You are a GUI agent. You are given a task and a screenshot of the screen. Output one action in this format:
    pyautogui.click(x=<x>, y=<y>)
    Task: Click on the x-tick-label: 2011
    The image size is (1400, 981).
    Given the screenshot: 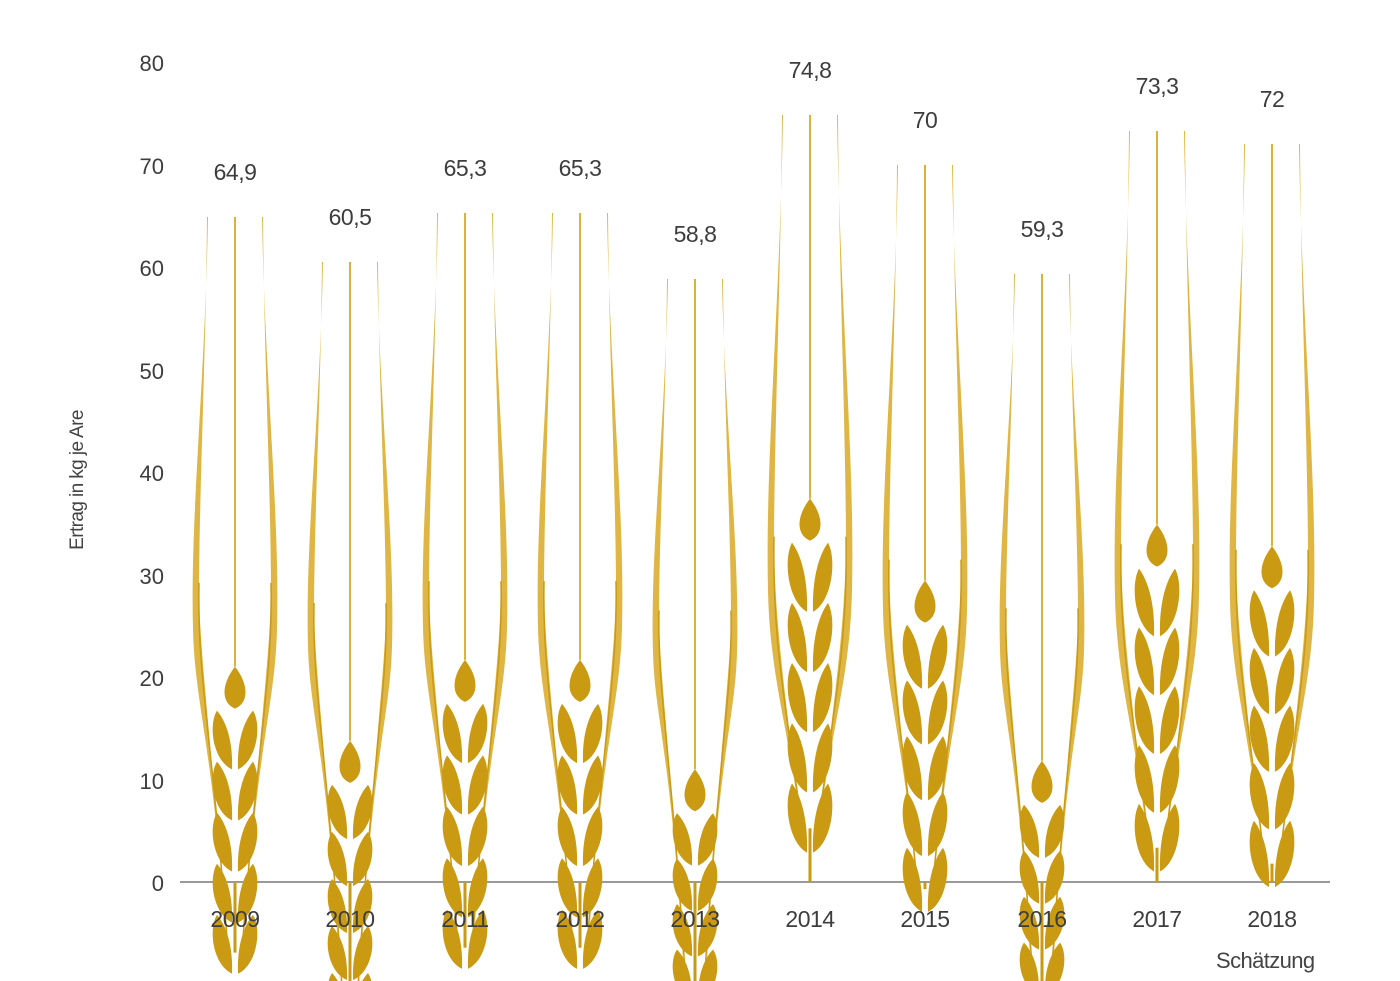 What is the action you would take?
    pyautogui.click(x=465, y=919)
    